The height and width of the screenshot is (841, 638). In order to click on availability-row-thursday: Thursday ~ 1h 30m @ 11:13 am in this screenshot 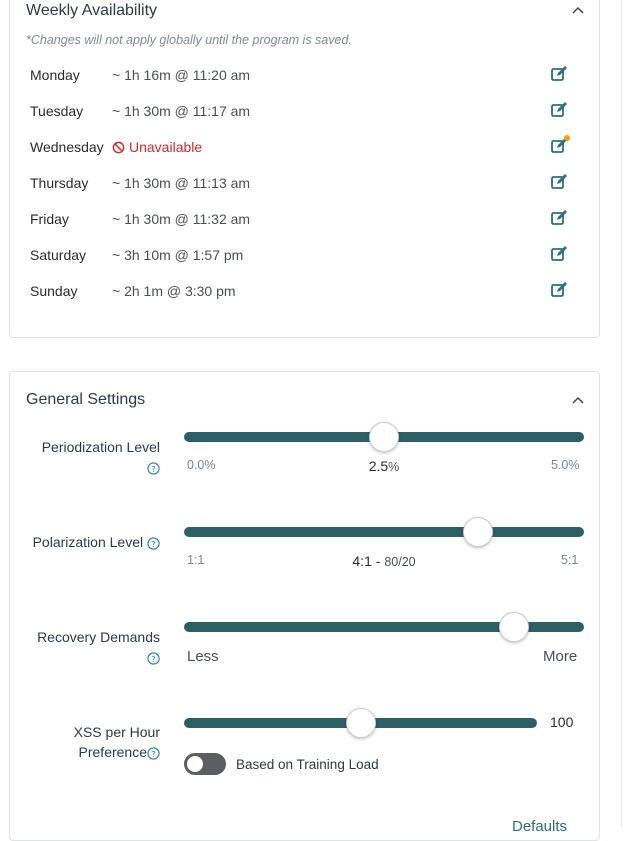, I will do `click(300, 184)`.